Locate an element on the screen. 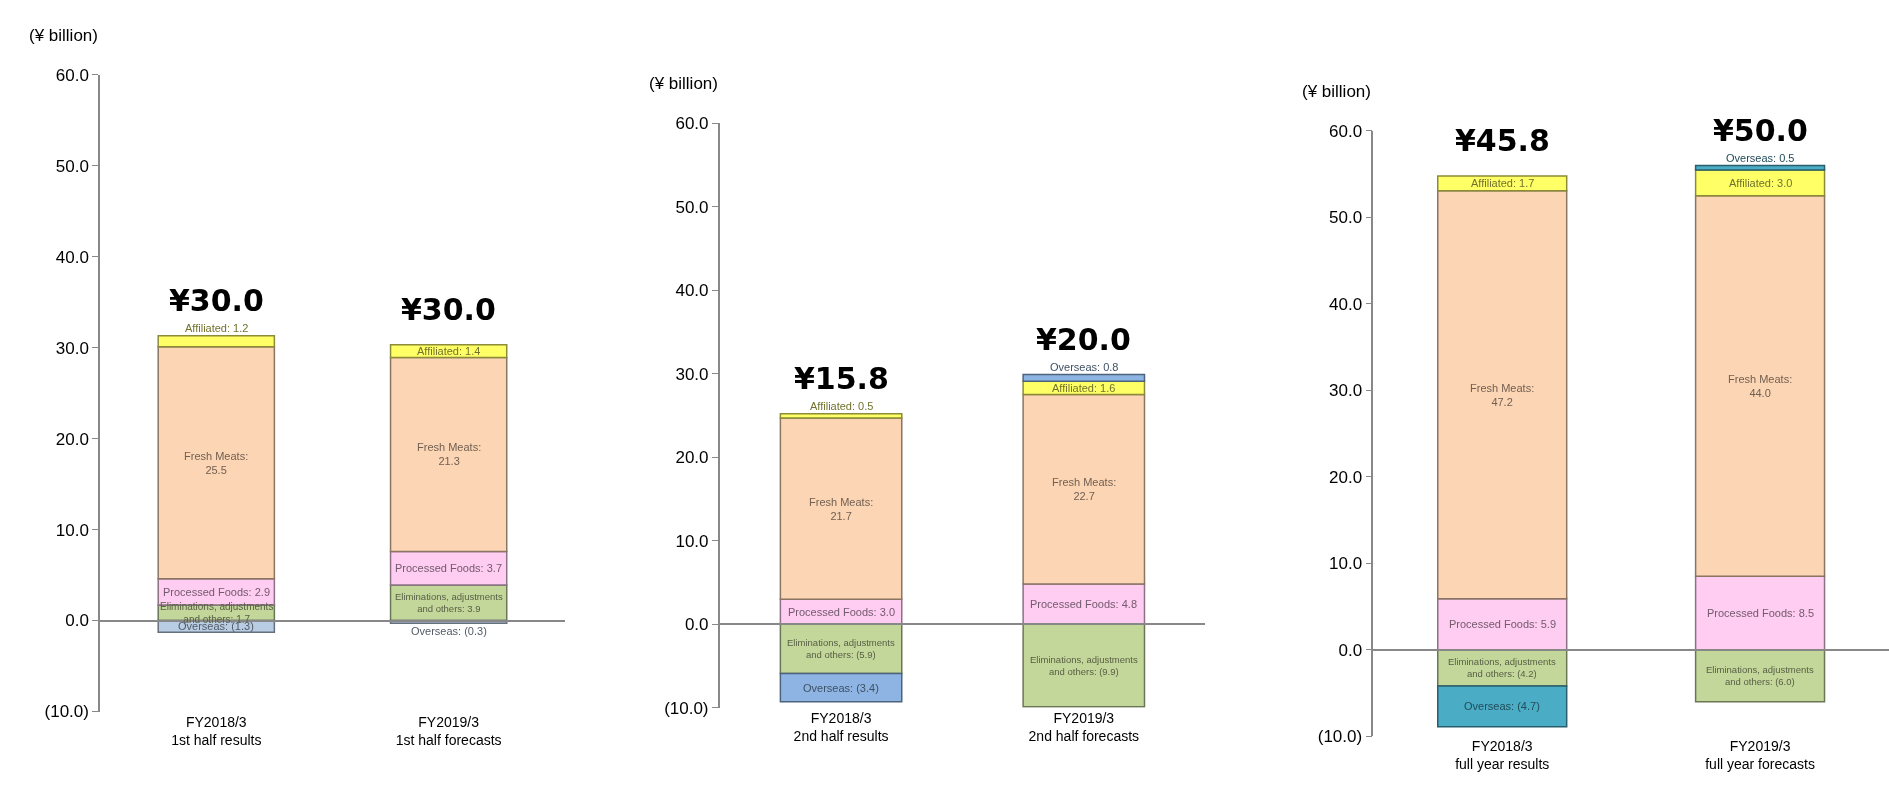 Image resolution: width=1889 pixels, height=791 pixels. data-label: Processed Foods: 4.8 is located at coordinates (1084, 604).